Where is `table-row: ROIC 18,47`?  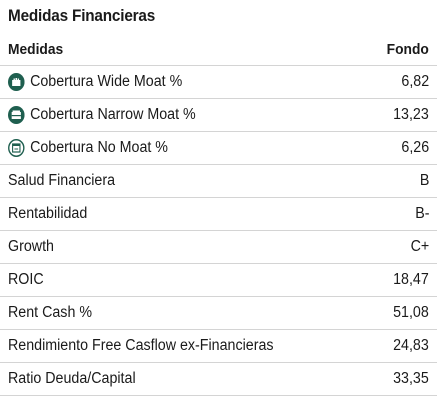
table-row: ROIC 18,47 is located at coordinates (218, 280).